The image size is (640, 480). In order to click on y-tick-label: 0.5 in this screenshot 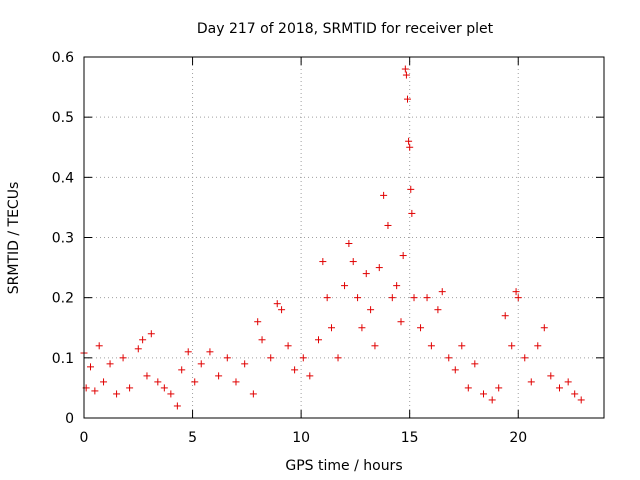, I will do `click(63, 118)`.